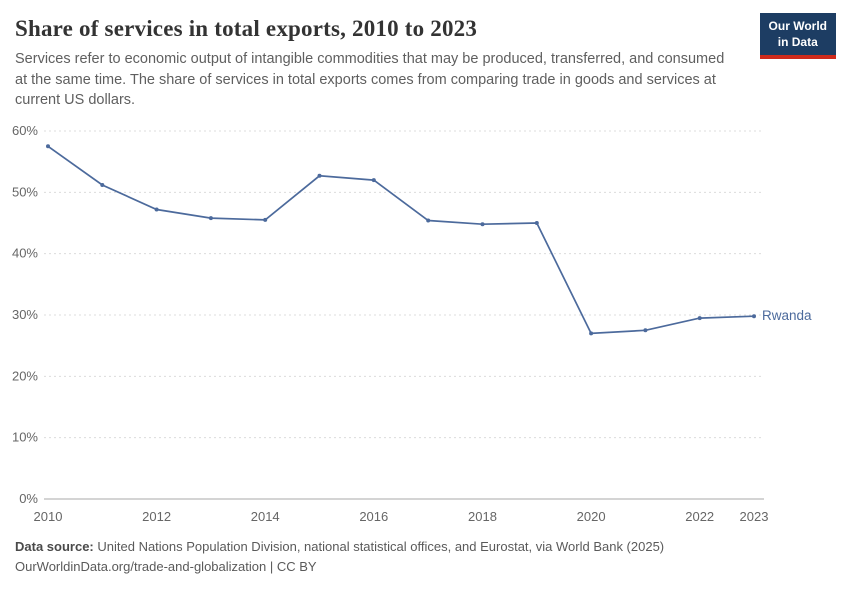 Image resolution: width=850 pixels, height=600 pixels. I want to click on x-tick-label: 2014, so click(265, 516).